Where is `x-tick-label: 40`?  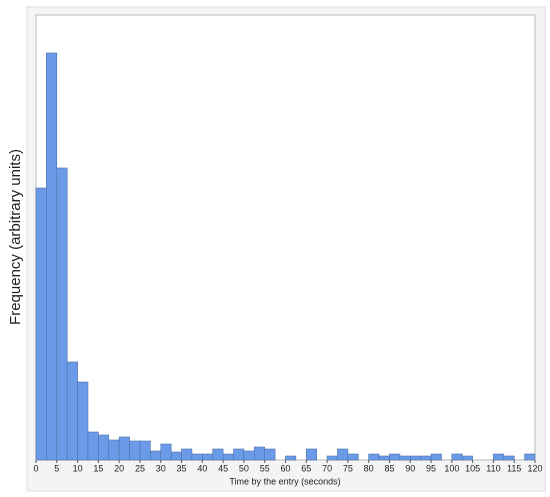 x-tick-label: 40 is located at coordinates (202, 468).